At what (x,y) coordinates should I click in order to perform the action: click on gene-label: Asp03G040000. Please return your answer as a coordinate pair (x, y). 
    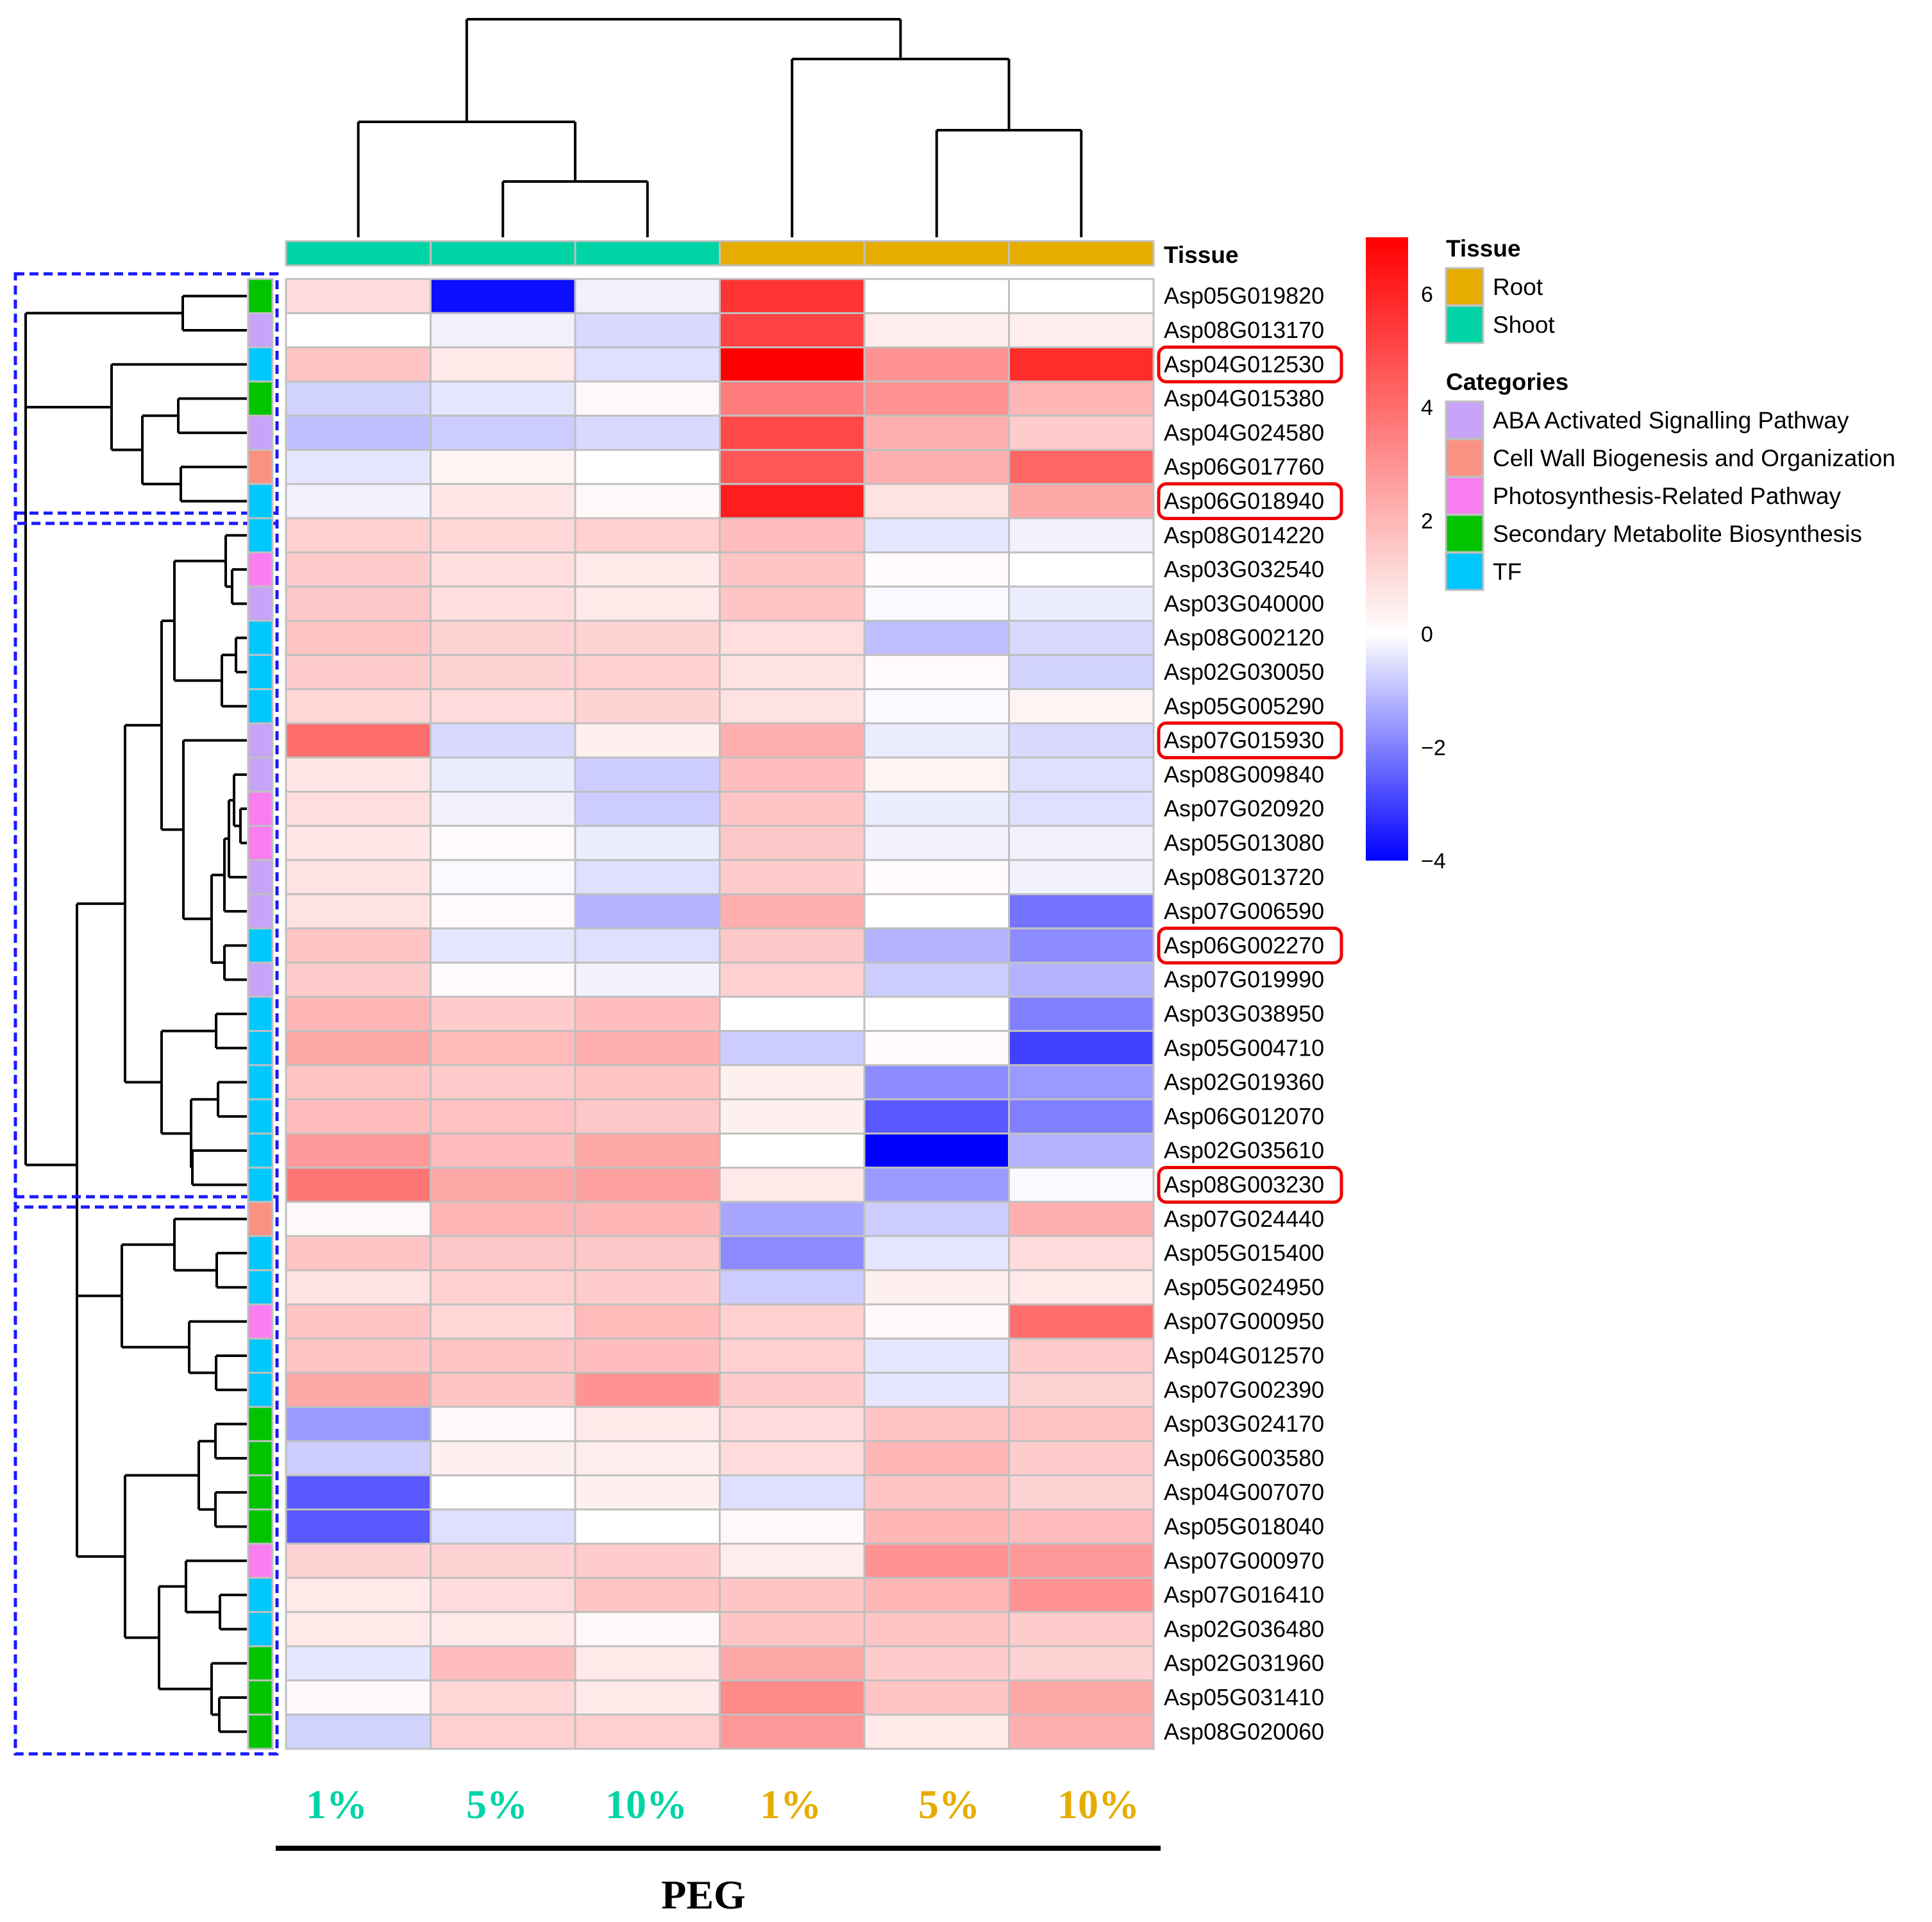
    Looking at the image, I should click on (1244, 603).